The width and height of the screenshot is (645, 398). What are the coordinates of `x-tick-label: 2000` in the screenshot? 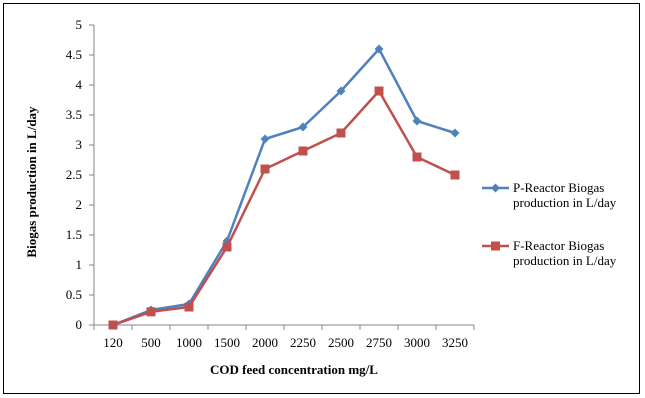 It's located at (265, 342).